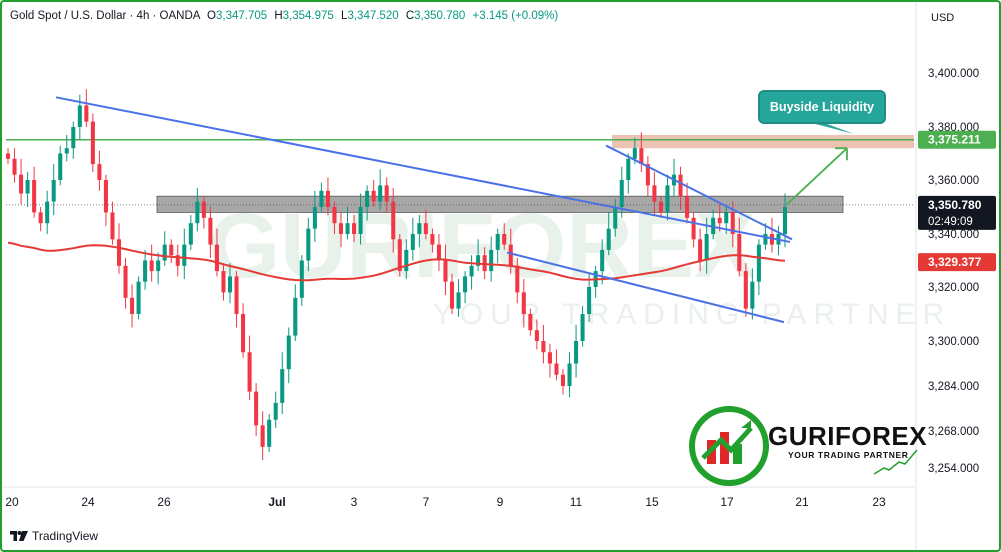 This screenshot has height=552, width=1001. What do you see at coordinates (308, 16) in the screenshot?
I see `high-value: 3,354.975` at bounding box center [308, 16].